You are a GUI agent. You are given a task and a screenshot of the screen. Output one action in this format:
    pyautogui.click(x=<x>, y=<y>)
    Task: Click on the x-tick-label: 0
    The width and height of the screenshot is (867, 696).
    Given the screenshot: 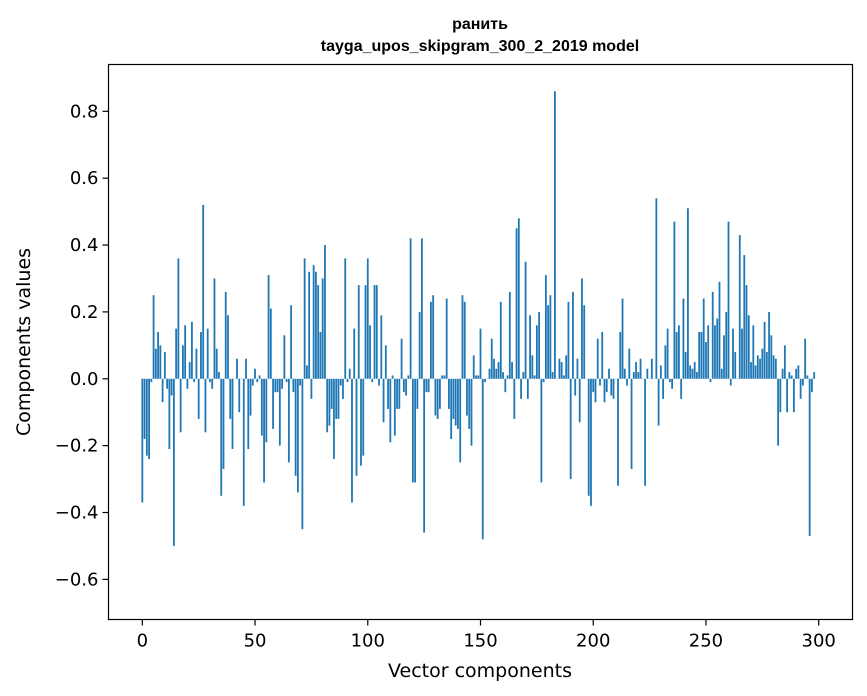 What is the action you would take?
    pyautogui.click(x=142, y=641)
    